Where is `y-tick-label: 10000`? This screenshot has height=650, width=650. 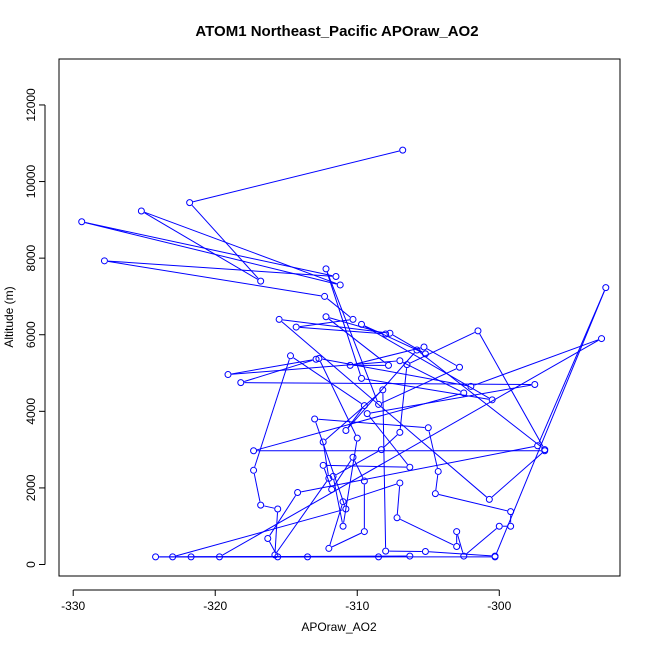
y-tick-label: 10000 is located at coordinates (31, 182).